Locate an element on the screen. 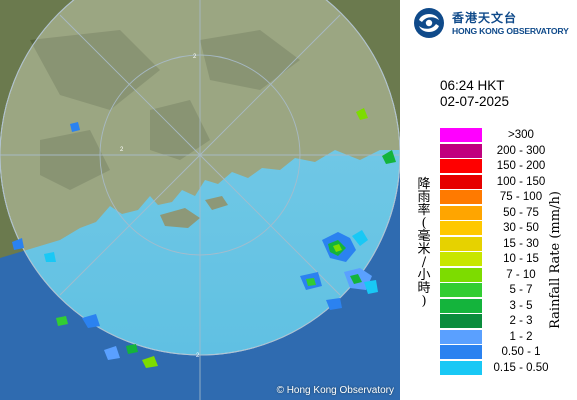 Image resolution: width=577 pixels, height=400 pixels. legend-row: 200 - 300 is located at coordinates (505, 151).